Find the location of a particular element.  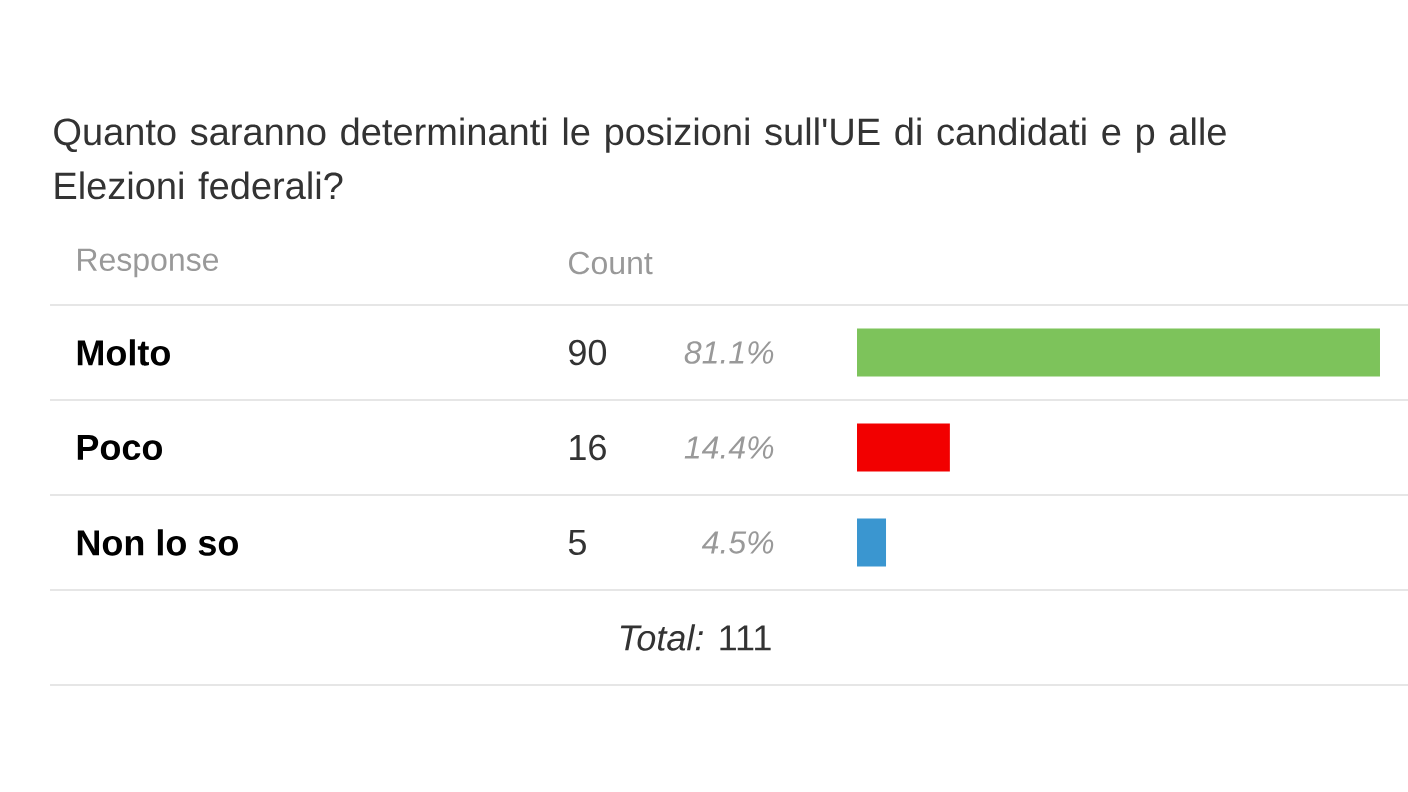

data-label: 4.5% is located at coordinates (737, 542).